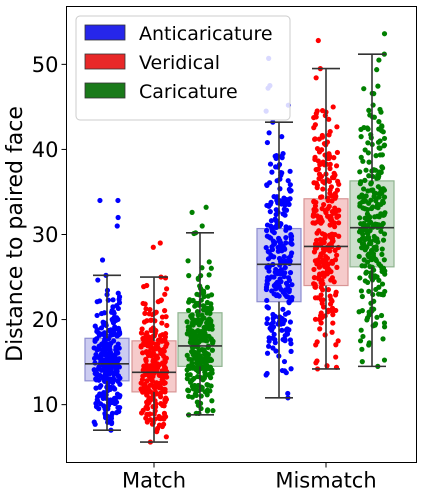  Describe the element at coordinates (45, 150) in the screenshot. I see `y-tick-label: 40` at that location.